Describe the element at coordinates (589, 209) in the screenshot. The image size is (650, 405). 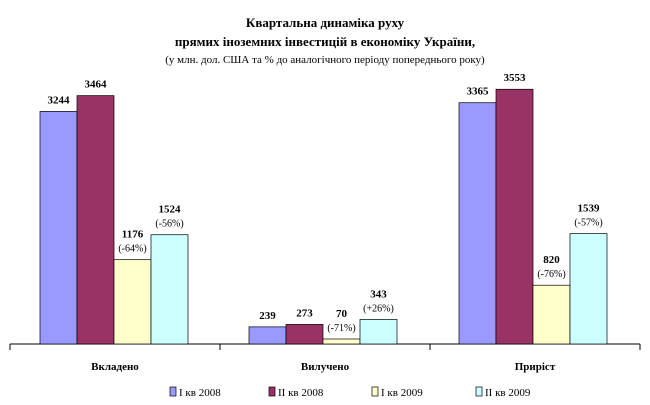
I see `bar-value-label: 1539` at that location.